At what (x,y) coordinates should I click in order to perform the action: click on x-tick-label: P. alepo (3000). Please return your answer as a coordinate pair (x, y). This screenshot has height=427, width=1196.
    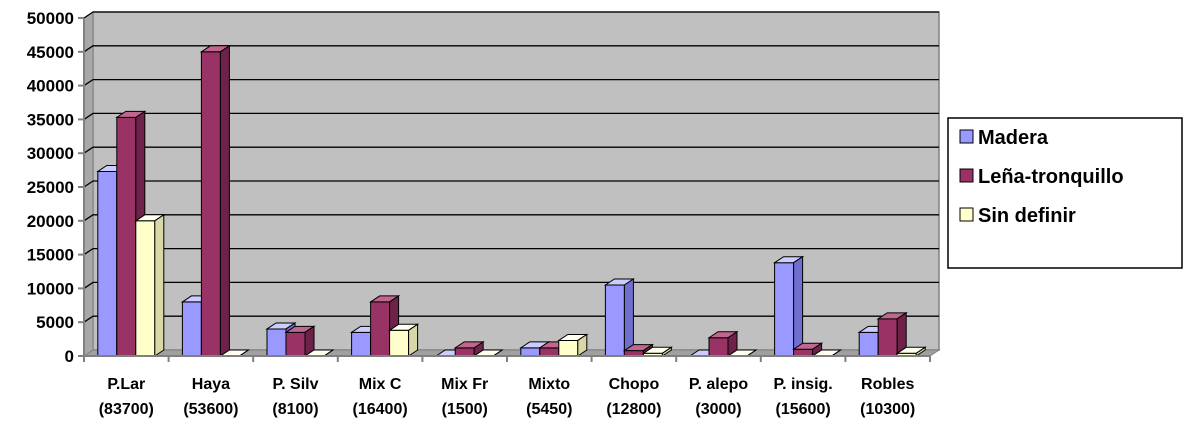
    Looking at the image, I should click on (719, 397).